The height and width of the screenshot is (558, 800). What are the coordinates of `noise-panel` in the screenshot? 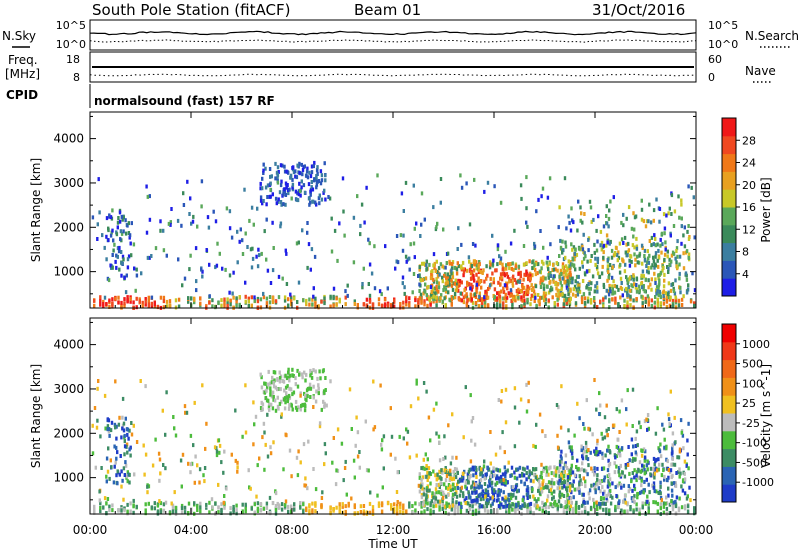 It's located at (393, 35).